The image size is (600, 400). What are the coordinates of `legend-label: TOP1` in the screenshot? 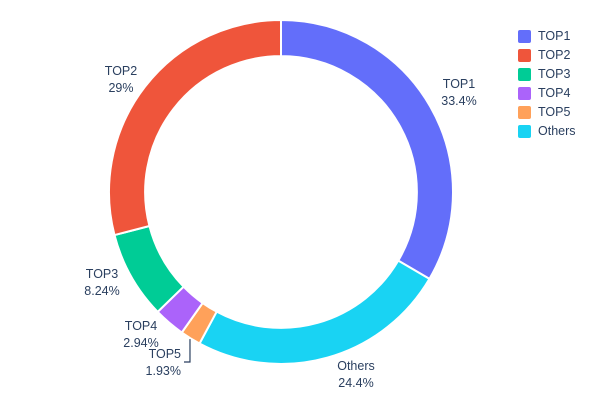 It's located at (554, 36).